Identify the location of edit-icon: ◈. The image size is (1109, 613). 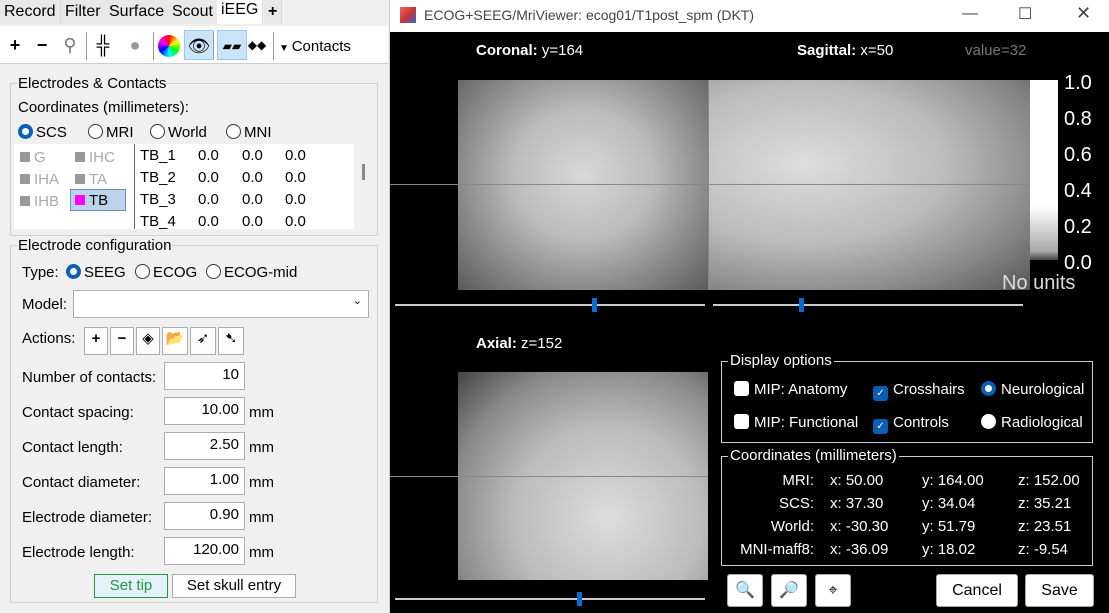
(148, 341).